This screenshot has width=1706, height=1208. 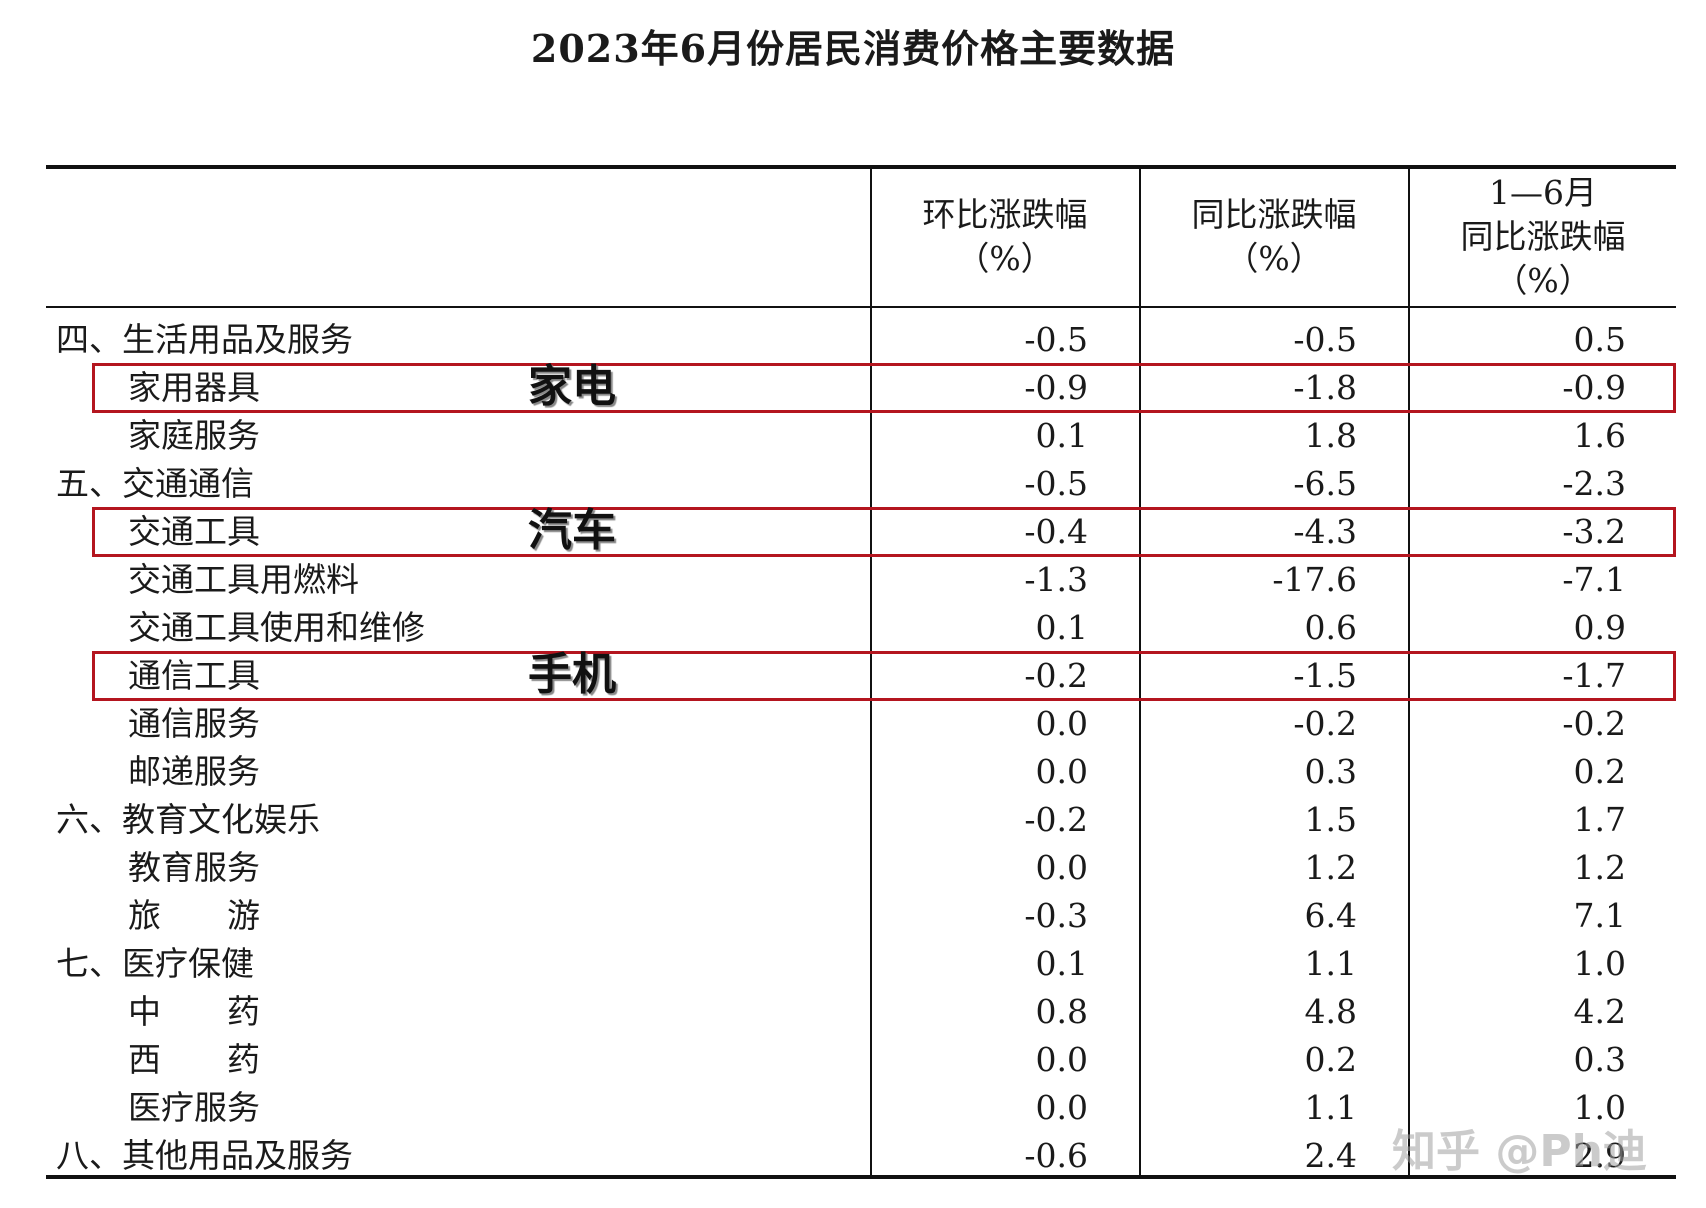 I want to click on row-label: 交通工具用燃料, so click(x=243, y=579).